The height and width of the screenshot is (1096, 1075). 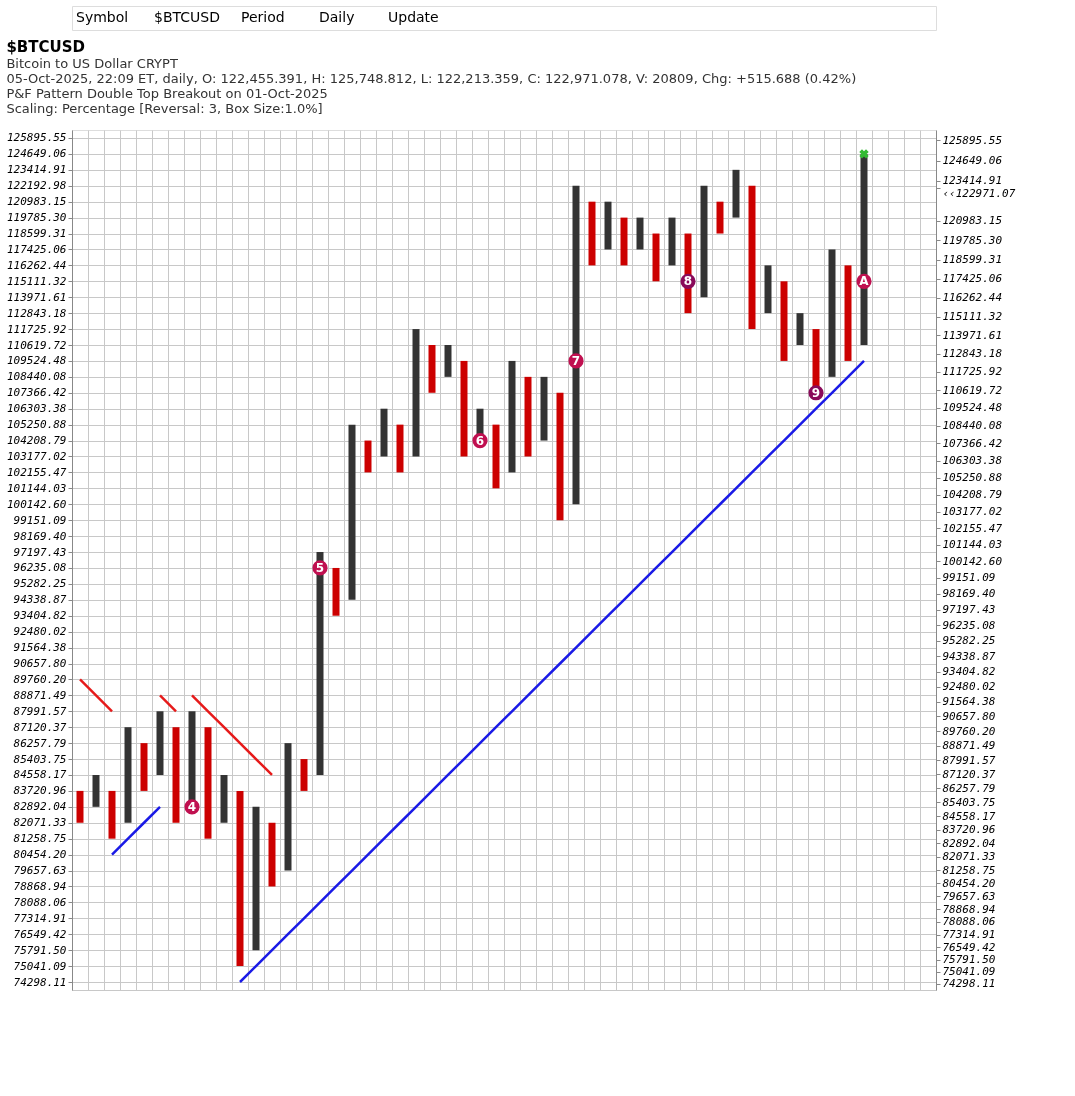 What do you see at coordinates (972, 260) in the screenshot?
I see `y2-tick-label: 118599.31` at bounding box center [972, 260].